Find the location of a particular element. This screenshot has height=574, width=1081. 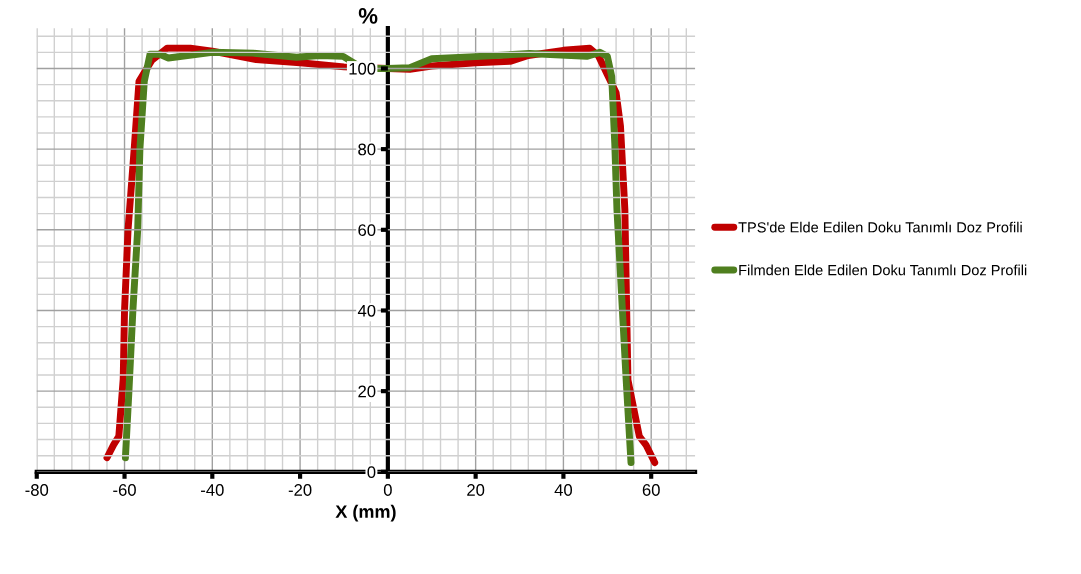

x-tick-label: -20 is located at coordinates (300, 490).